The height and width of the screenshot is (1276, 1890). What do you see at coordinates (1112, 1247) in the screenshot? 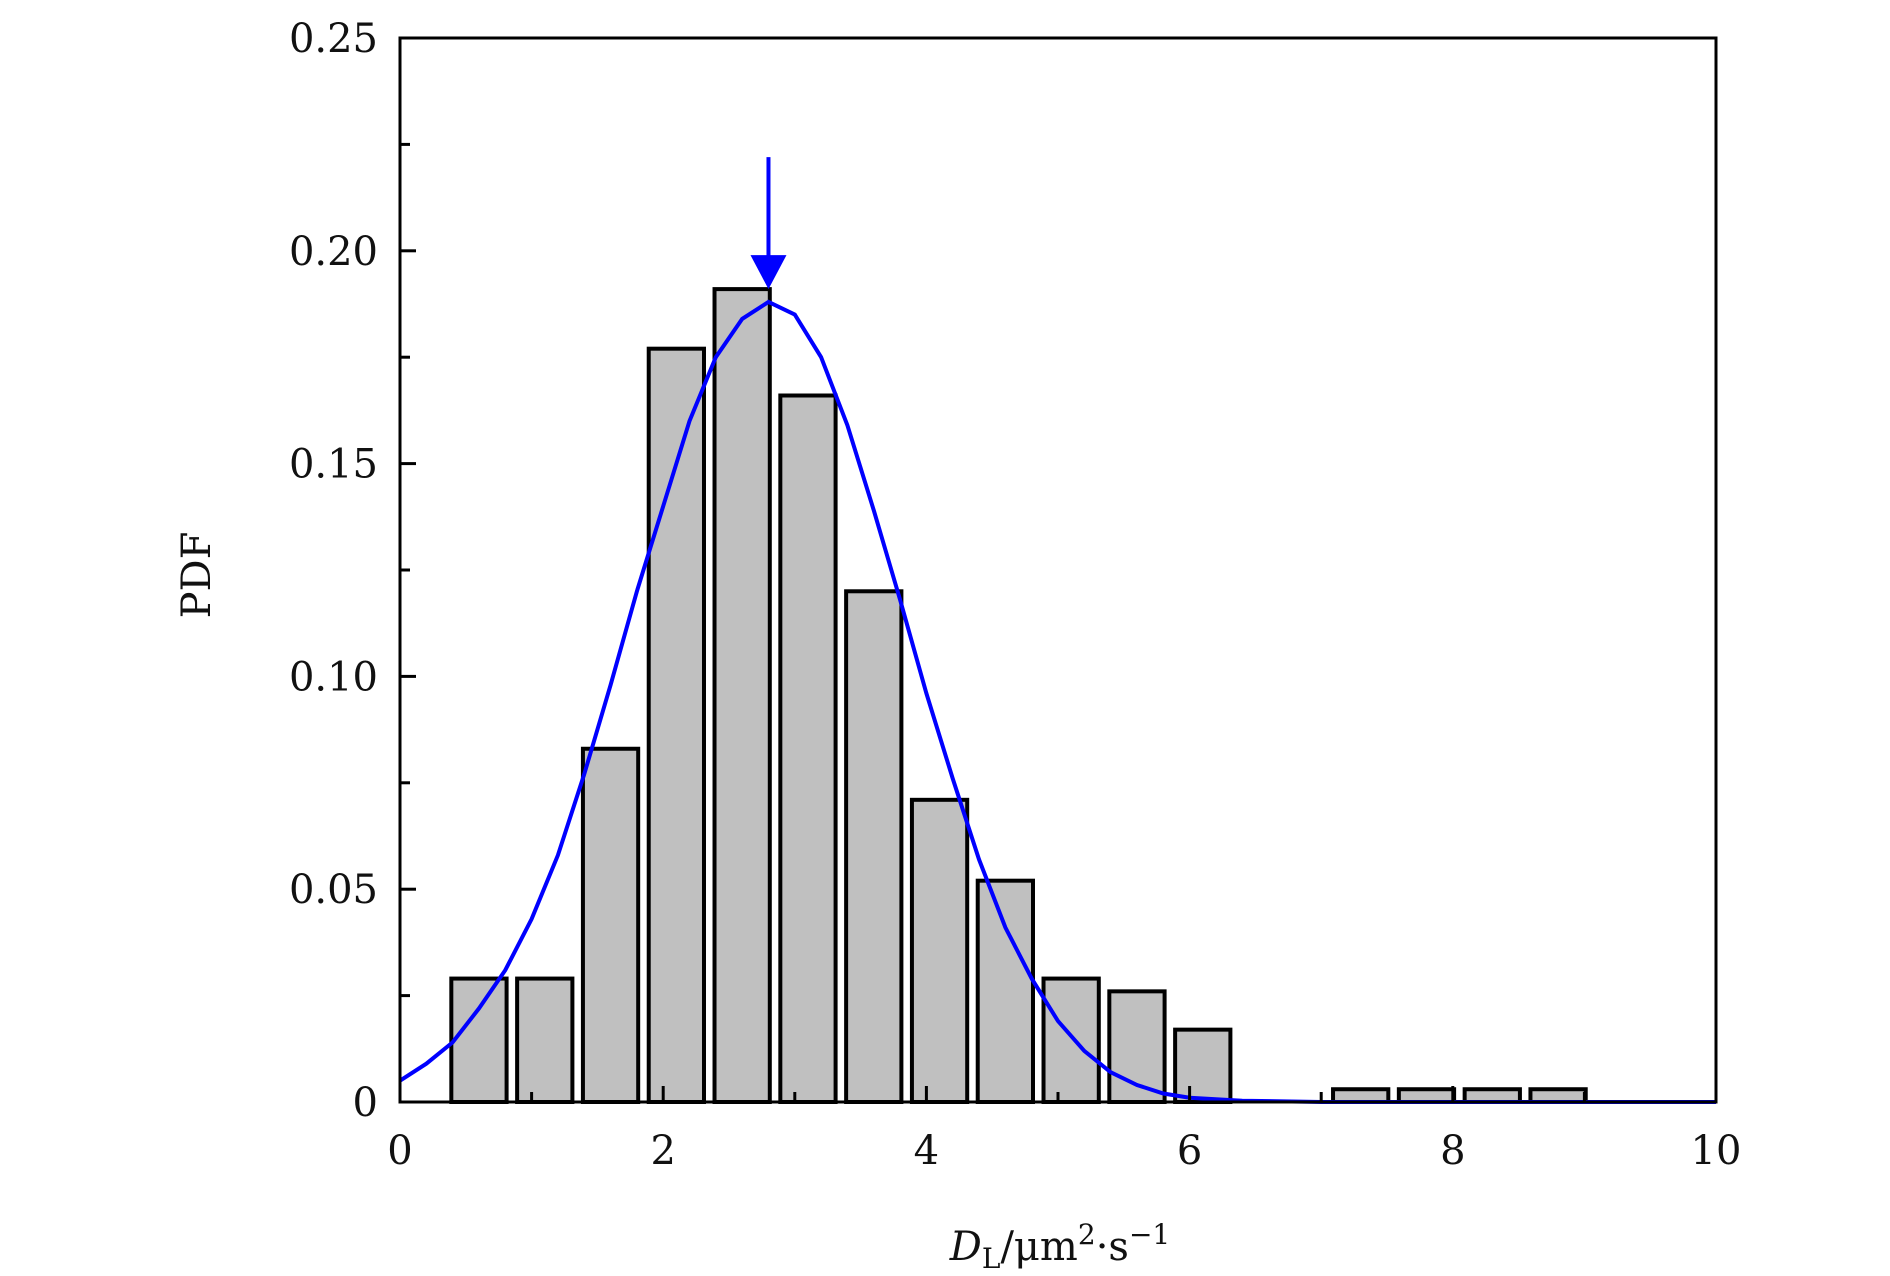
I see `x-axis-label-dot: ·s` at bounding box center [1112, 1247].